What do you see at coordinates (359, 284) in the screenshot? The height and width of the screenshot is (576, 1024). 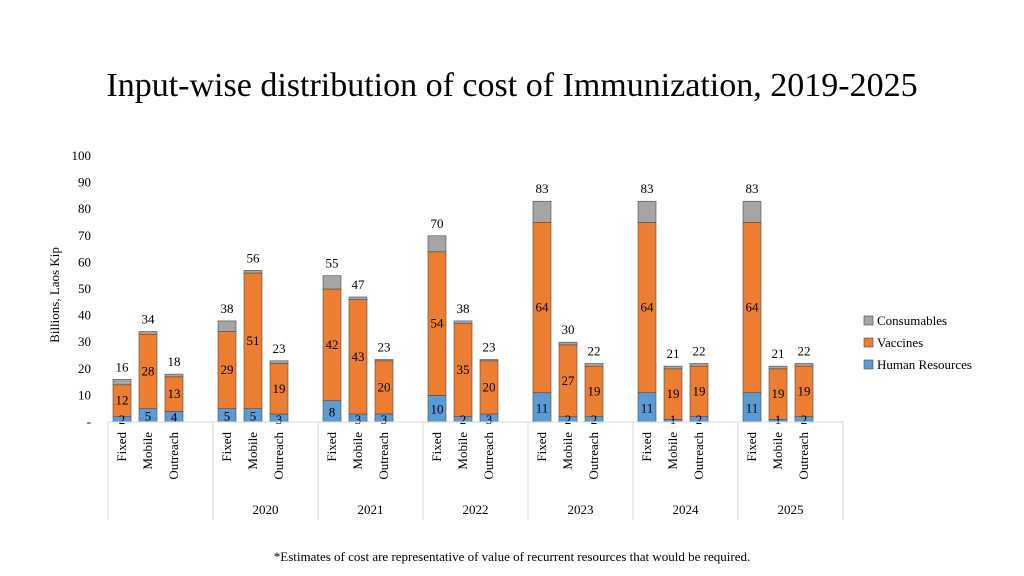 I see `total-label: 47` at bounding box center [359, 284].